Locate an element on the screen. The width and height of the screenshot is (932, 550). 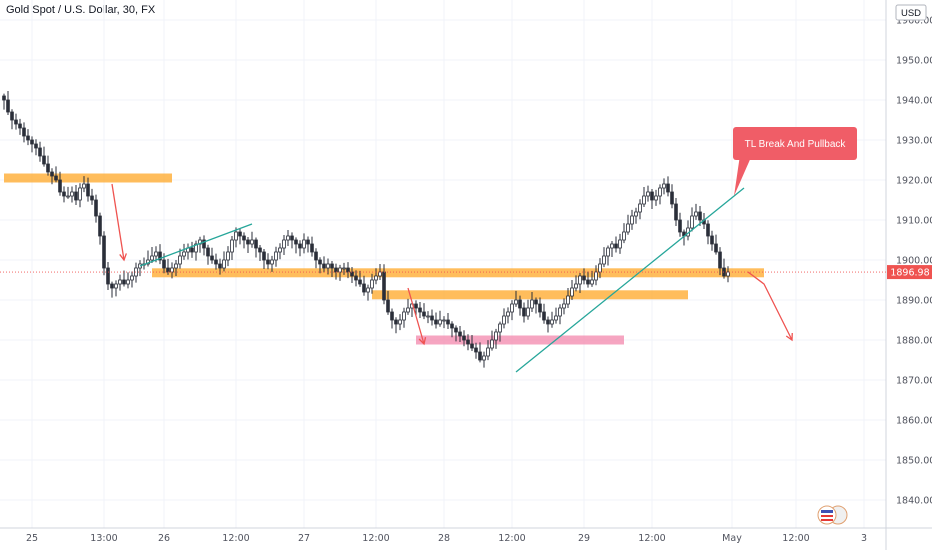
symbol-title: Gold Spot / U.S. Dollar, 30, FX is located at coordinates (81, 10).